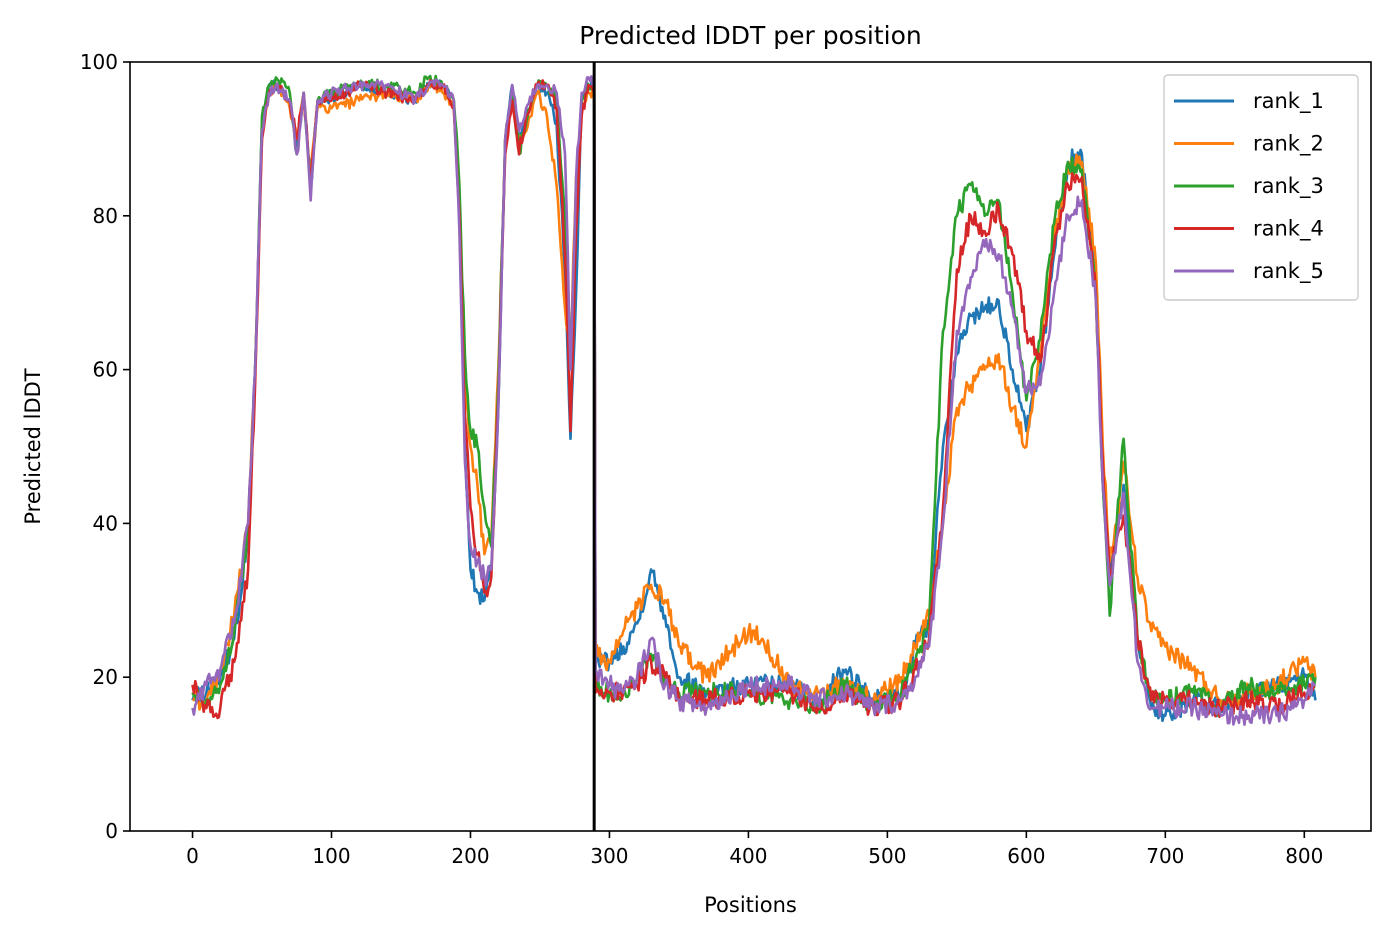 The height and width of the screenshot is (939, 1391). I want to click on x-tick-label: 100, so click(331, 856).